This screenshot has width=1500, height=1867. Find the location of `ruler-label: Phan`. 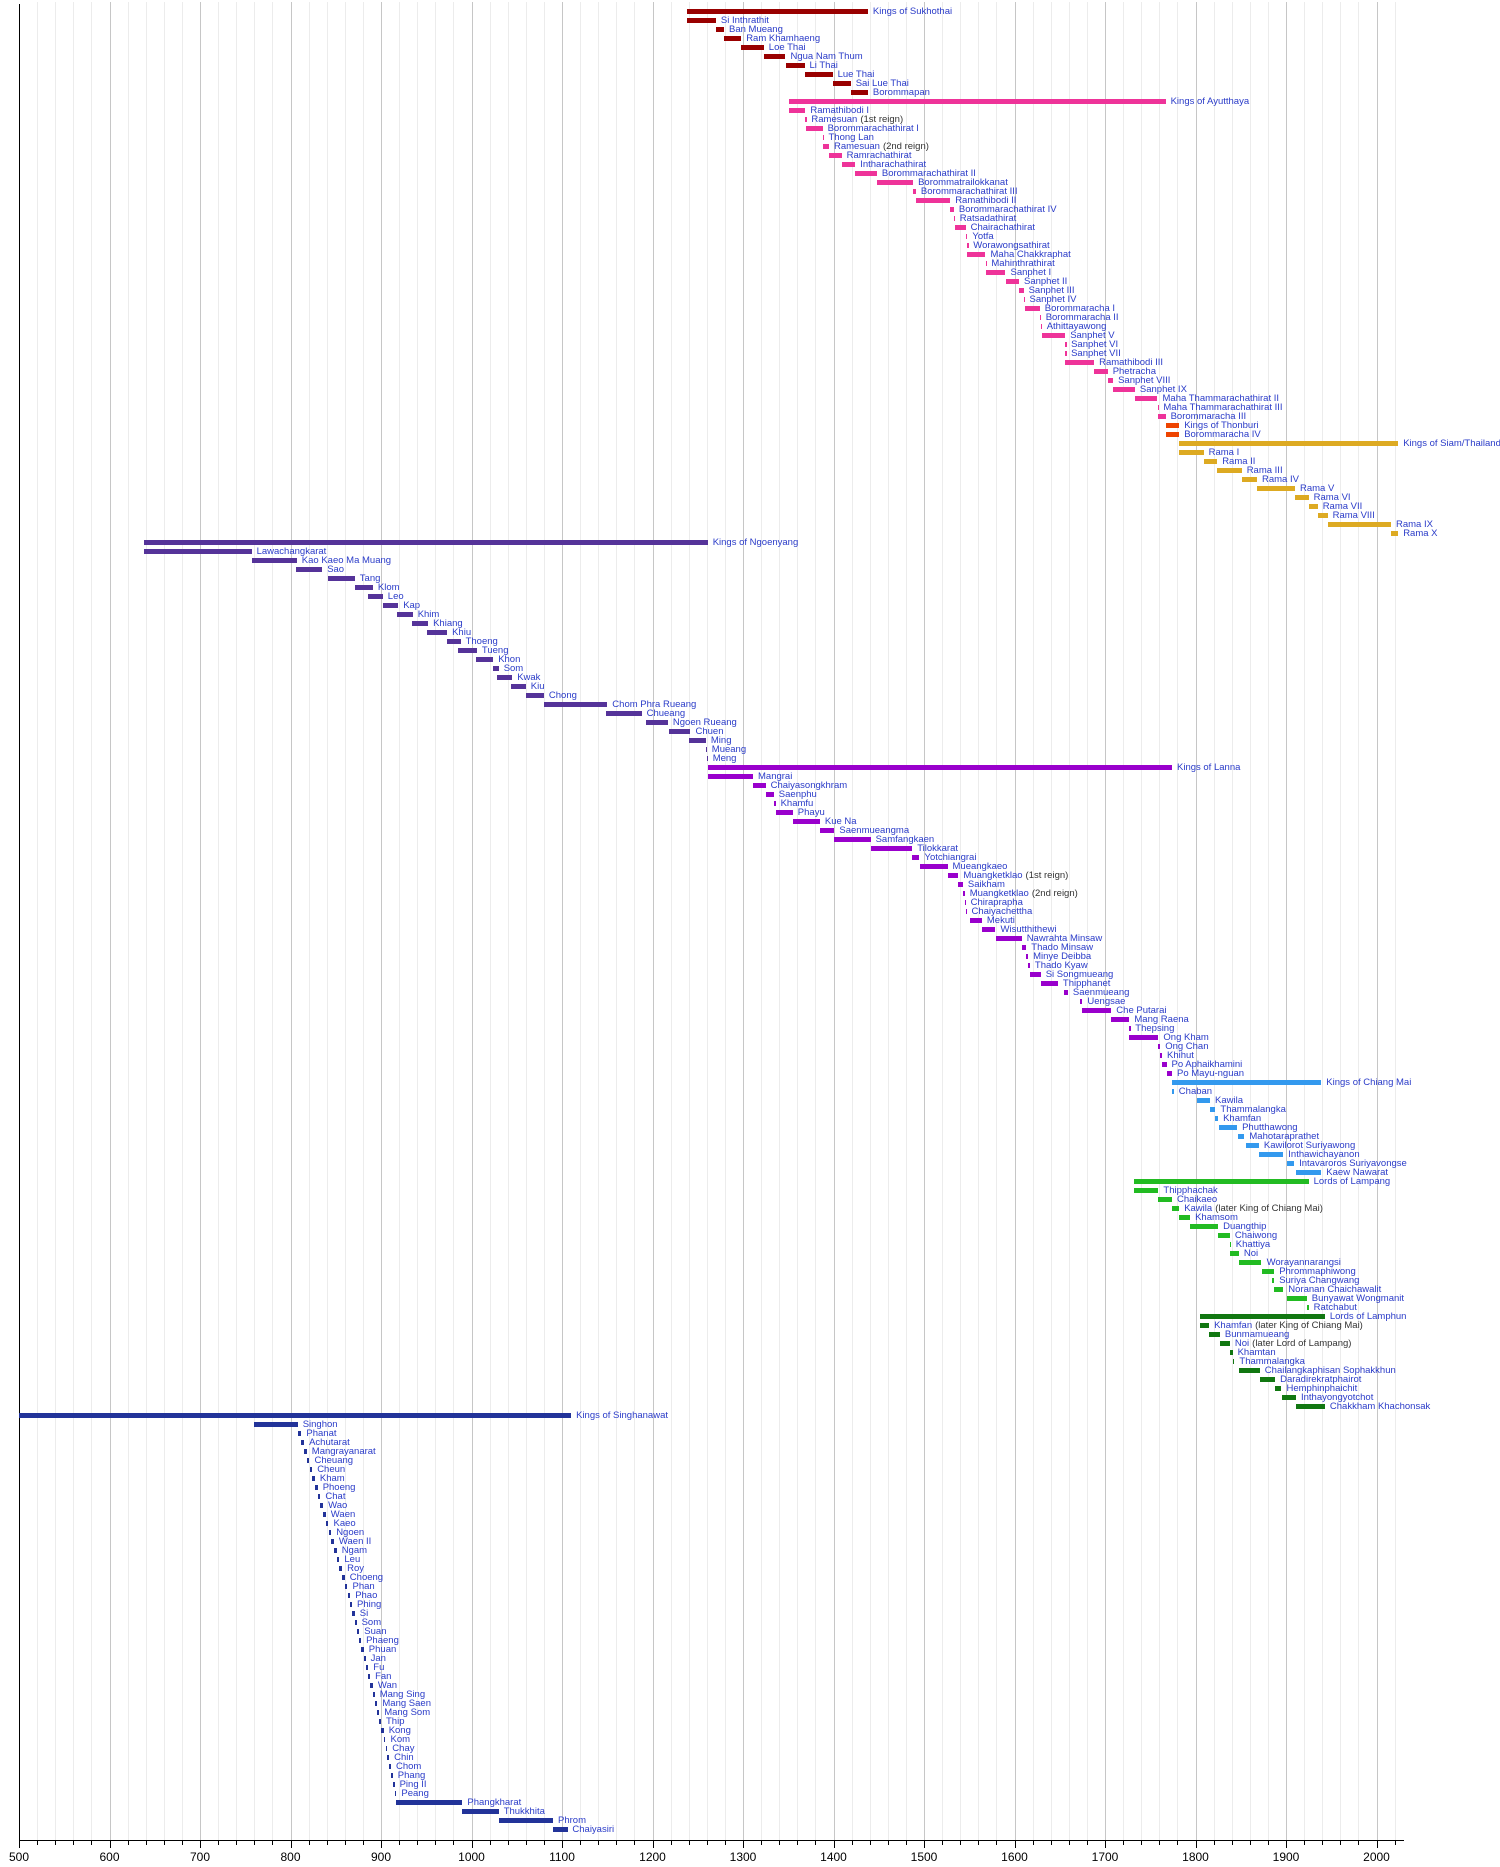

ruler-label: Phan is located at coordinates (364, 1587).